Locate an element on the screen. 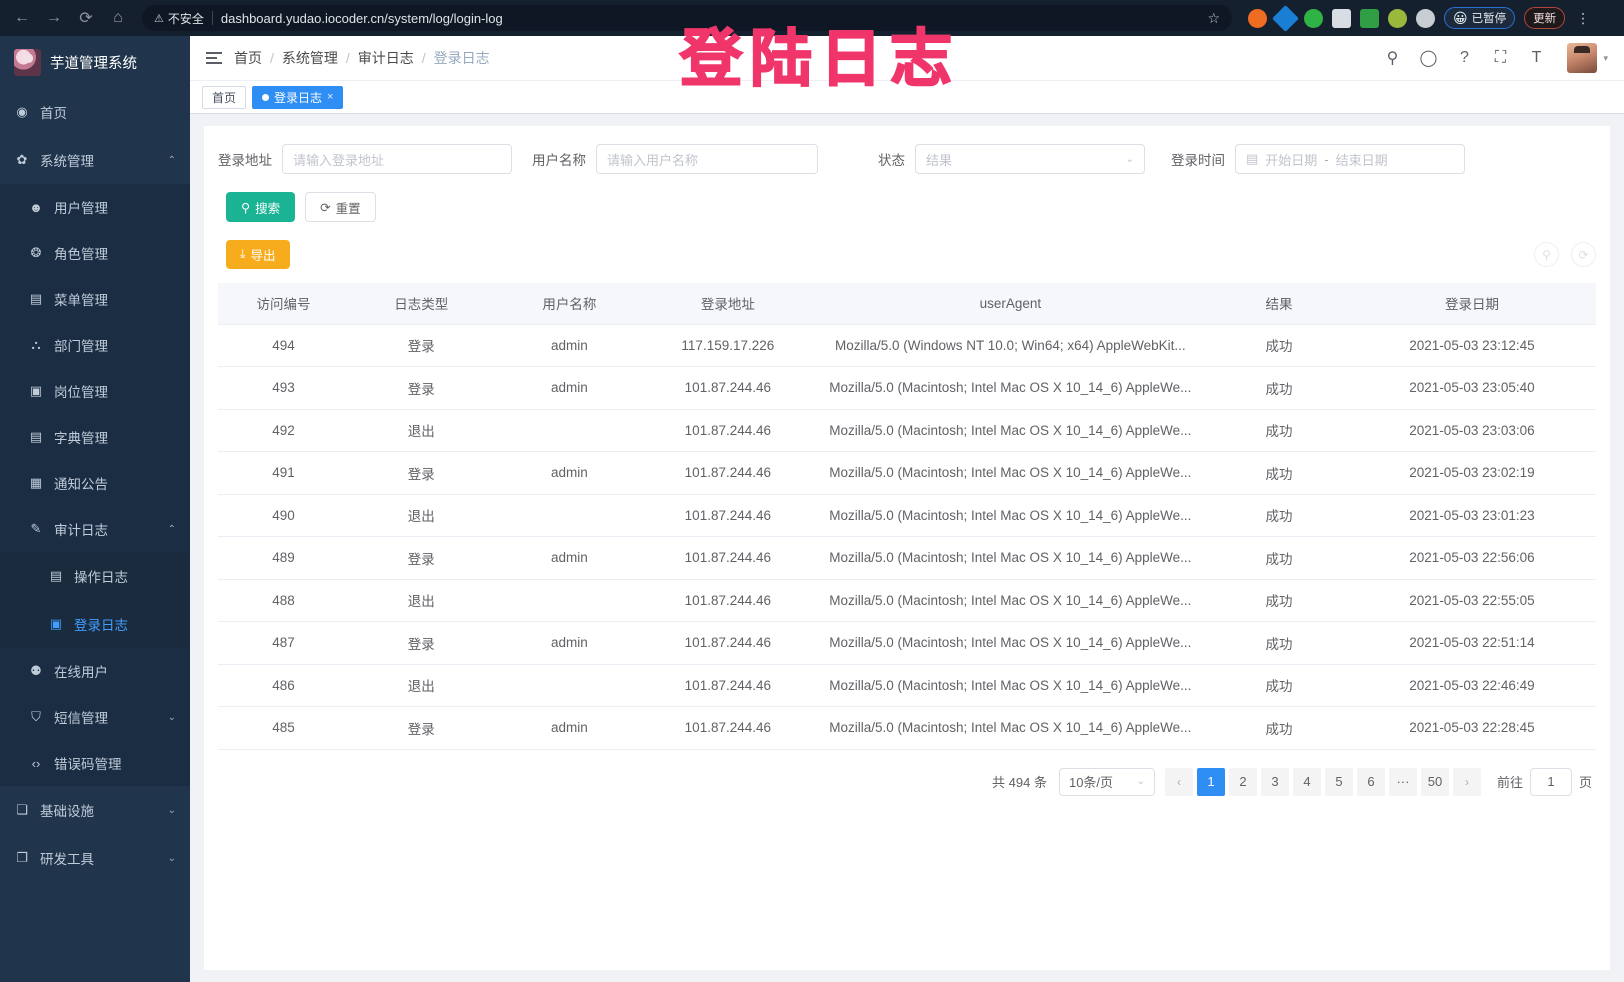 This screenshot has width=1624, height=982. sidebar-item-system: ✿ 系统管理 ⌃ is located at coordinates (95, 160).